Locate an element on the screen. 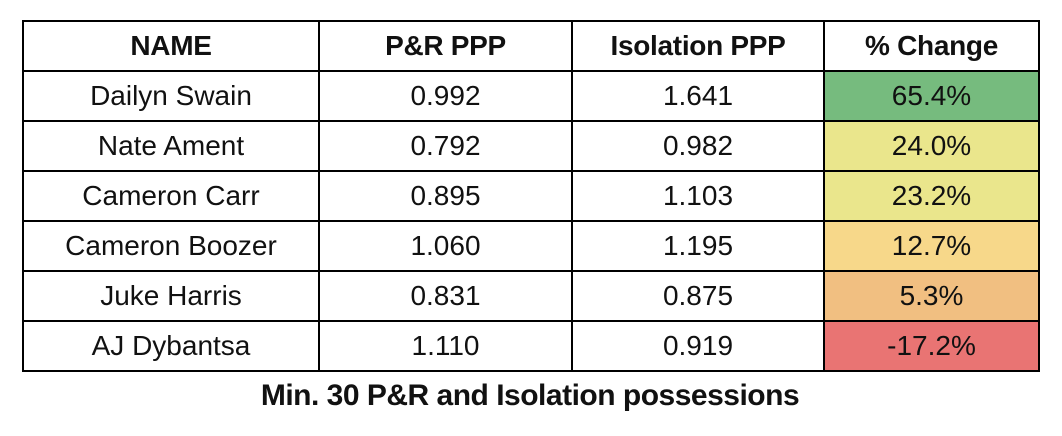  pct-change-cell: -17.2% is located at coordinates (931, 346).